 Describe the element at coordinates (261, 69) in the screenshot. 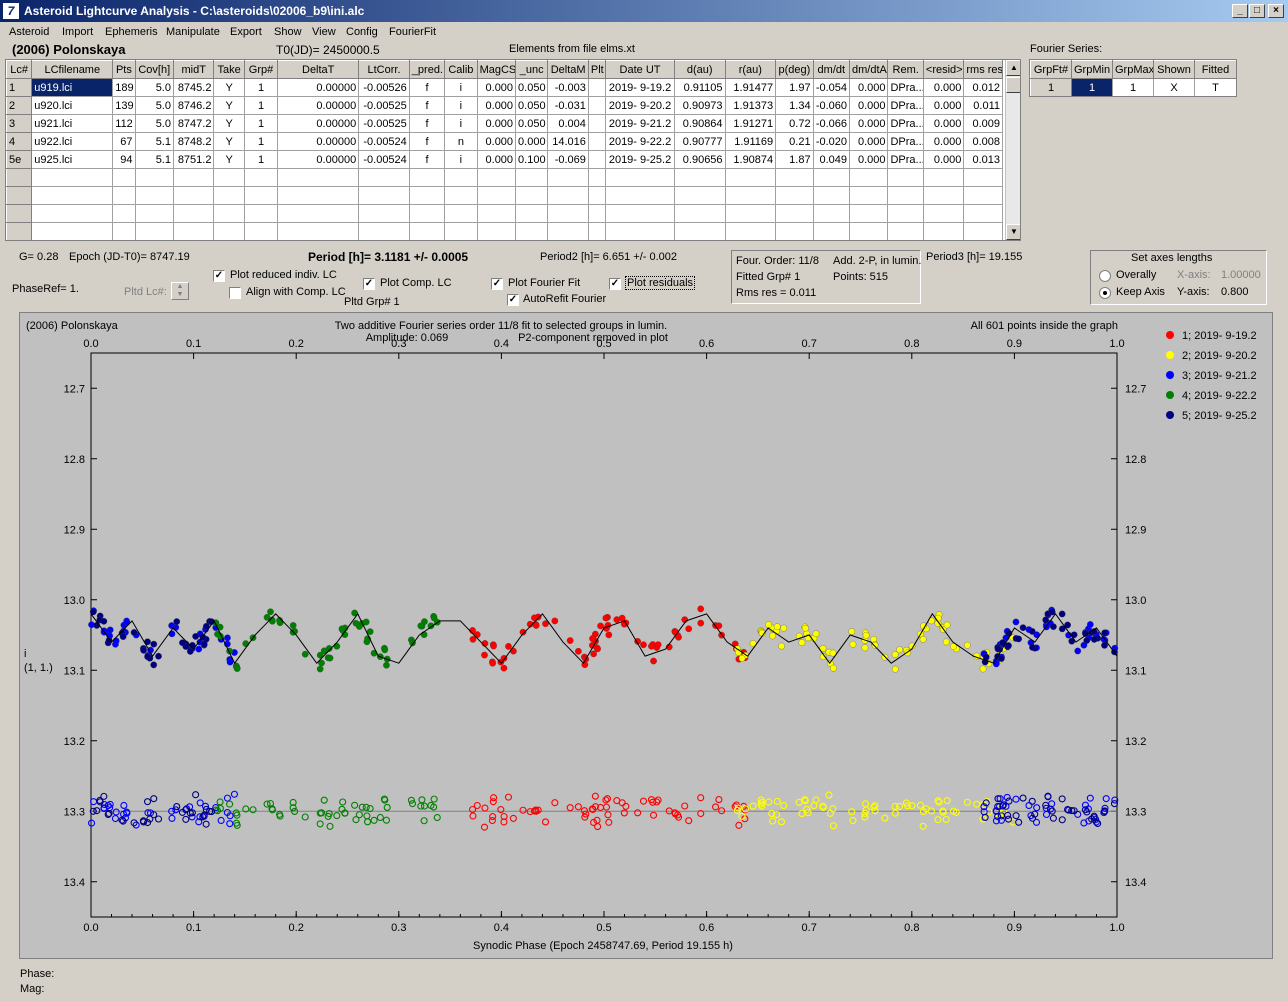

I see `column-header: Grp#` at that location.